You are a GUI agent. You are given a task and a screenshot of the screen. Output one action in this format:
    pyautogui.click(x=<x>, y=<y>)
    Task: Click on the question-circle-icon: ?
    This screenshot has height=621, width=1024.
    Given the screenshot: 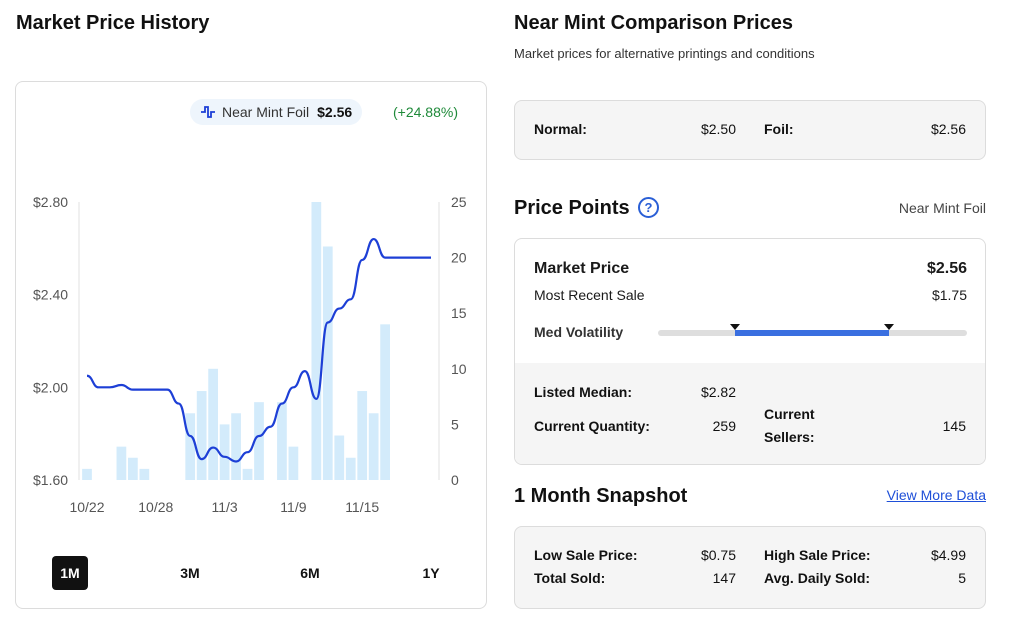 What is the action you would take?
    pyautogui.click(x=648, y=207)
    